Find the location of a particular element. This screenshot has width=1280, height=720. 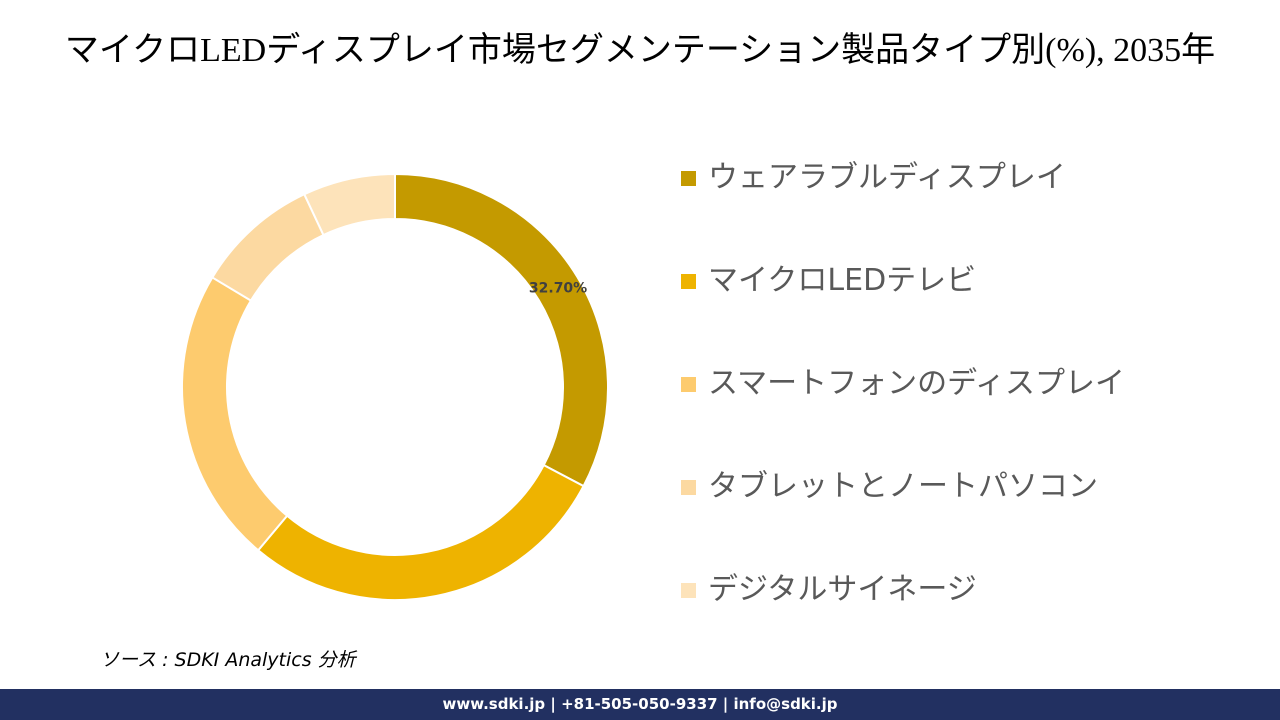

source-note: ソース : SDKI Analytics 分析 is located at coordinates (228, 660).